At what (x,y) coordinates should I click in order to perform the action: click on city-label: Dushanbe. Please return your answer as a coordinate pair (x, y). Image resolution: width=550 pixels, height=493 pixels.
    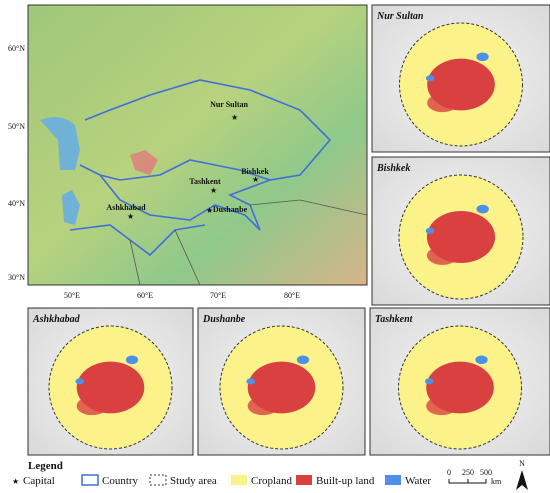
    Looking at the image, I should click on (230, 209).